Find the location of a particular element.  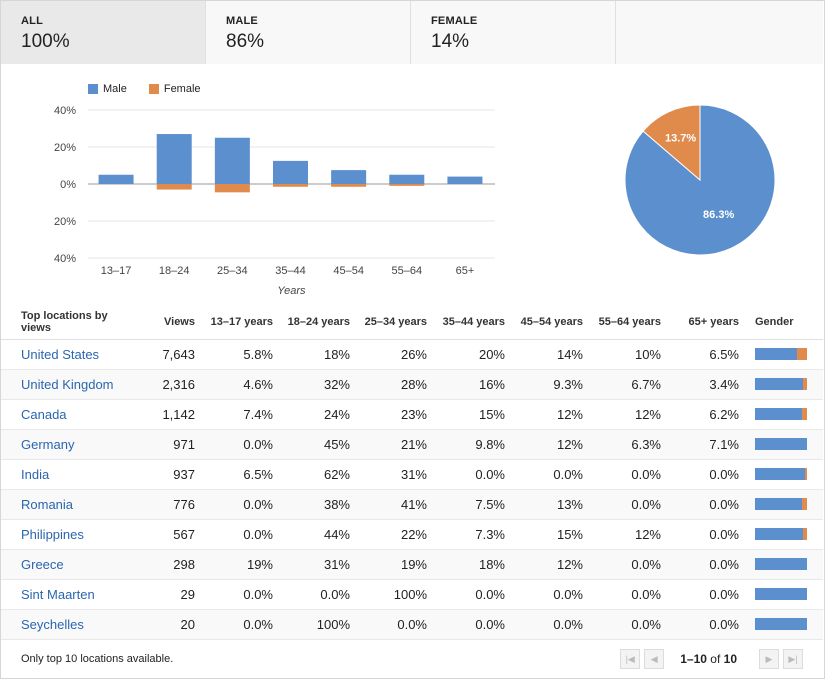

tab-female: FEMALE 14% is located at coordinates (513, 32).